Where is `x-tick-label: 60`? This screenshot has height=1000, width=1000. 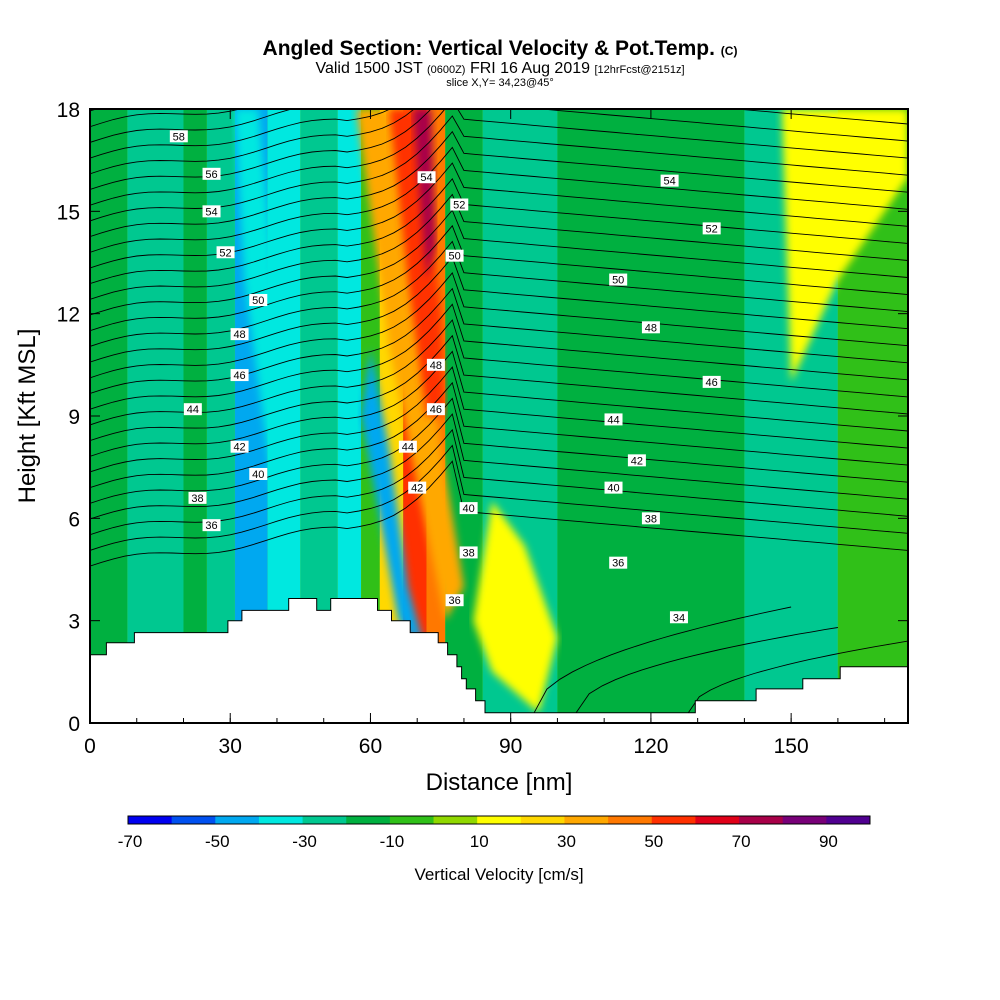 x-tick-label: 60 is located at coordinates (370, 746).